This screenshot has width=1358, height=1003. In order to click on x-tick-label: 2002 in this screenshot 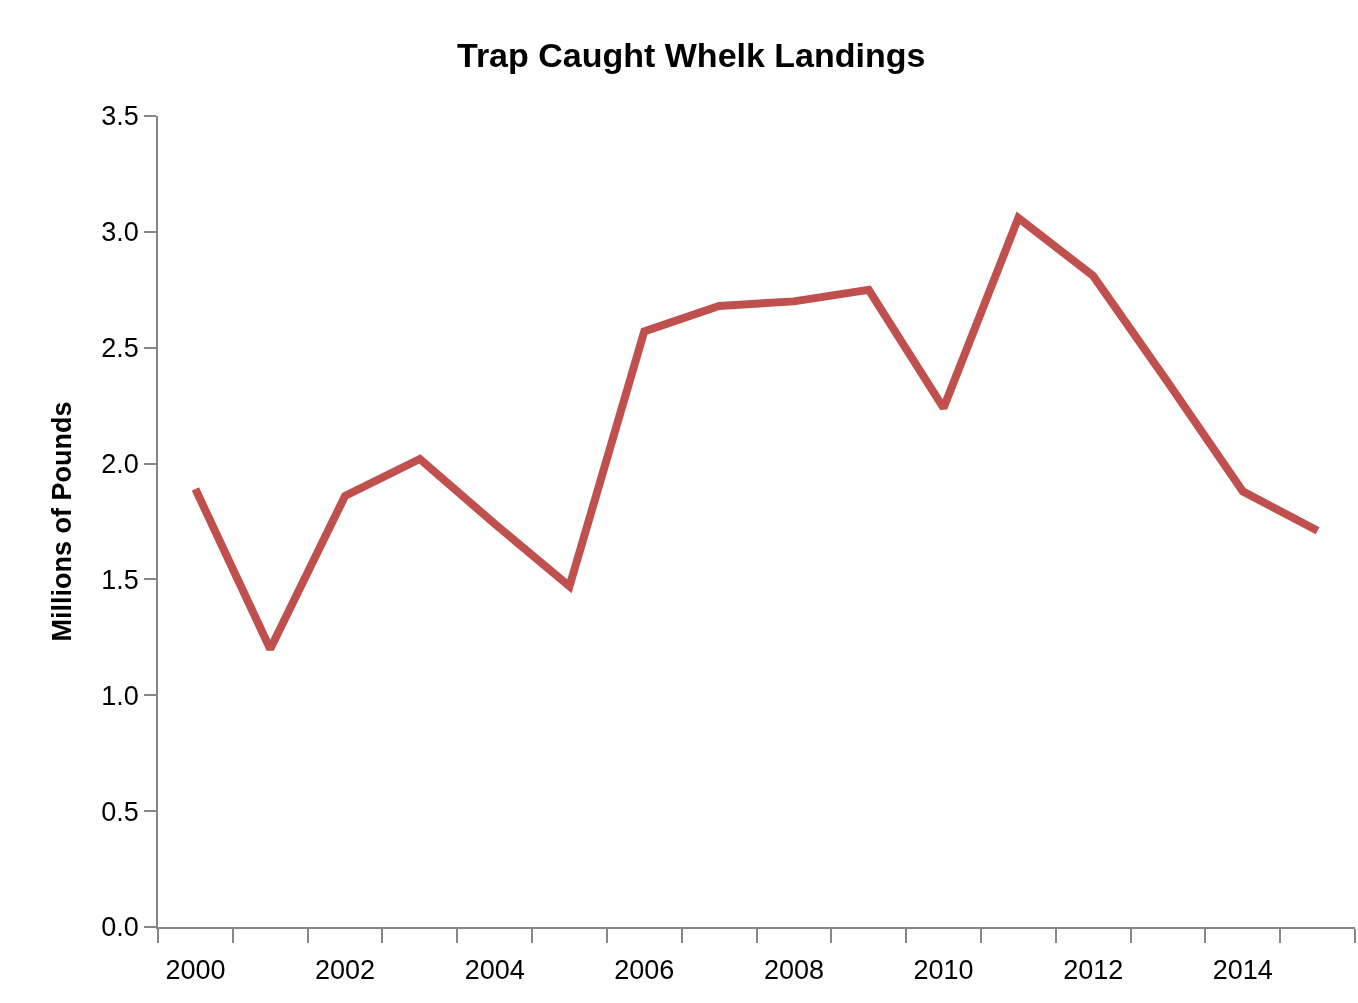, I will do `click(345, 970)`.